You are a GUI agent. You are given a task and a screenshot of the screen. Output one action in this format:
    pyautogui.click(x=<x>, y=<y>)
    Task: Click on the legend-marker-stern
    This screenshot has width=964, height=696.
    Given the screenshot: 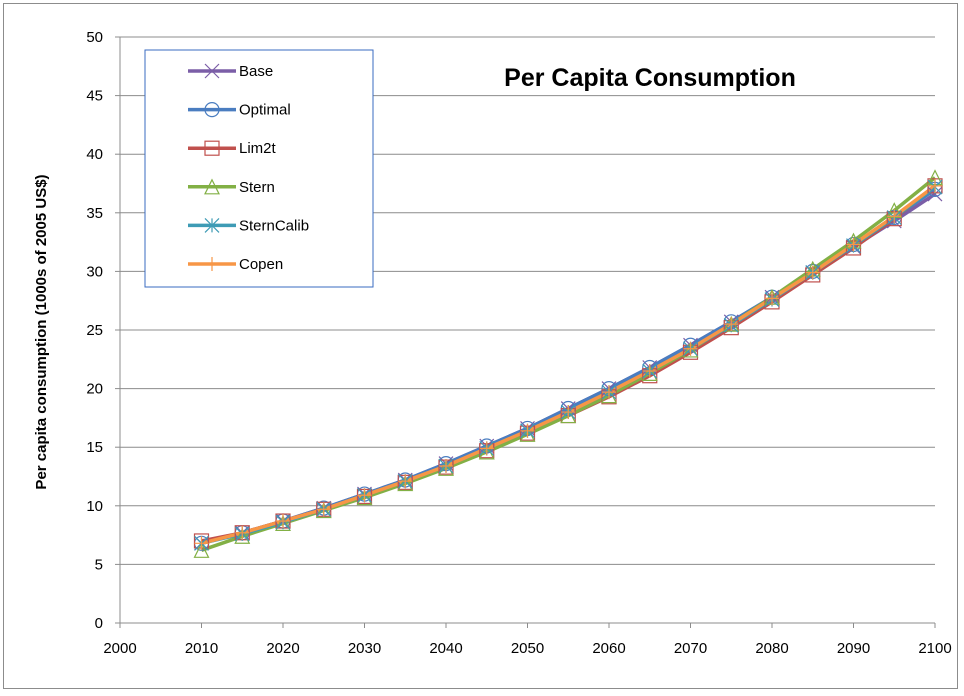 What is the action you would take?
    pyautogui.click(x=212, y=186)
    